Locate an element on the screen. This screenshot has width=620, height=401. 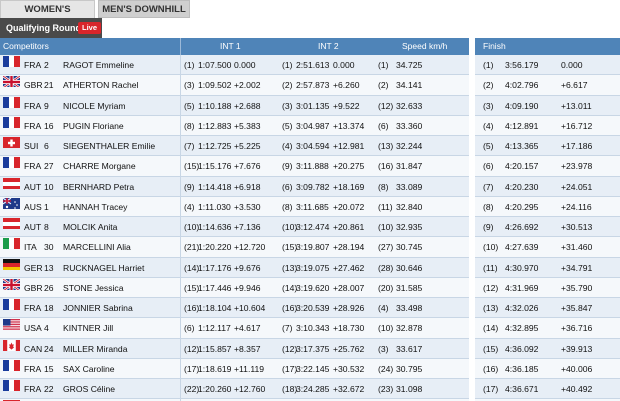
finish-diff: +39.913 is located at coordinates (577, 348).